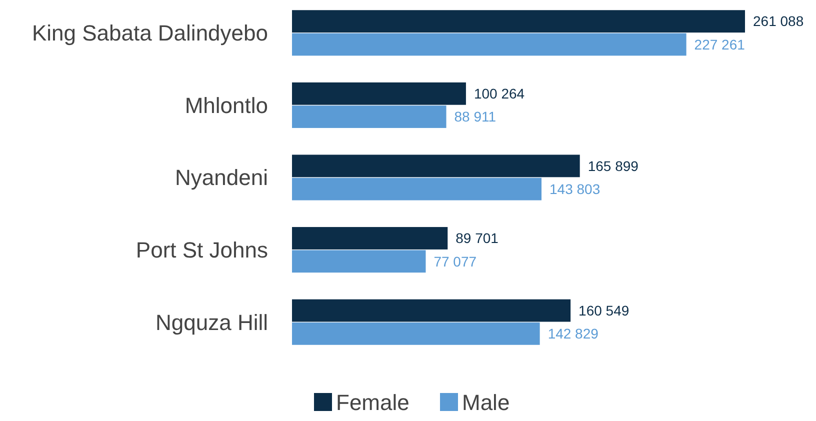 This screenshot has height=421, width=816. Describe the element at coordinates (613, 166) in the screenshot. I see `data-label: 165 899` at that location.